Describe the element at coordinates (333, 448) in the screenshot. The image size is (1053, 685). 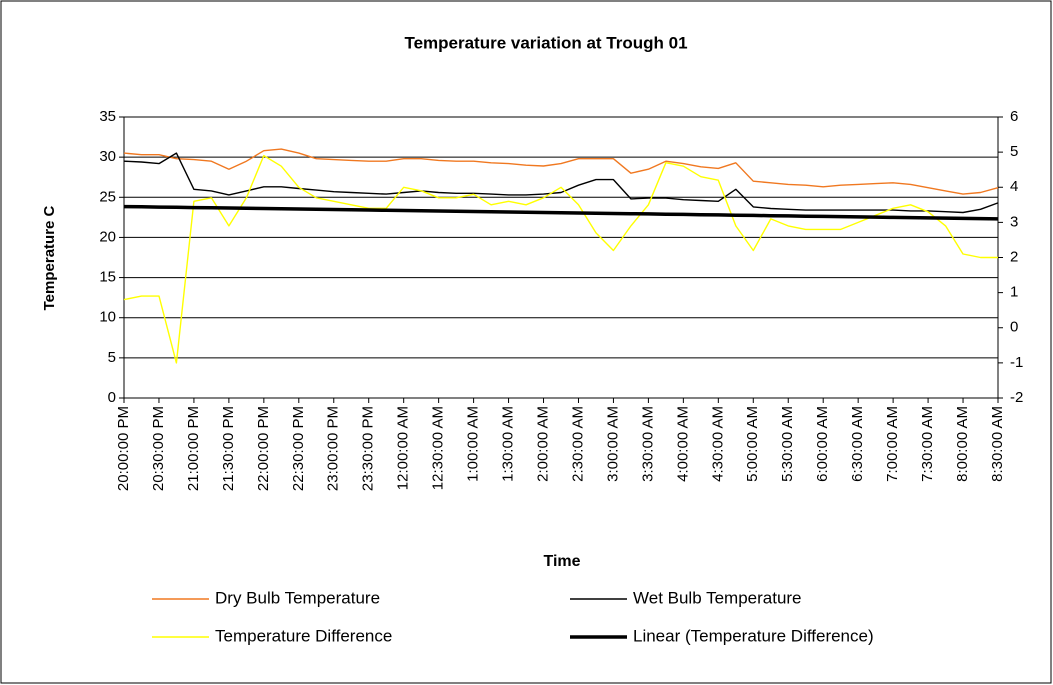
I see `x-tick-label: 23:00:00 PM` at that location.